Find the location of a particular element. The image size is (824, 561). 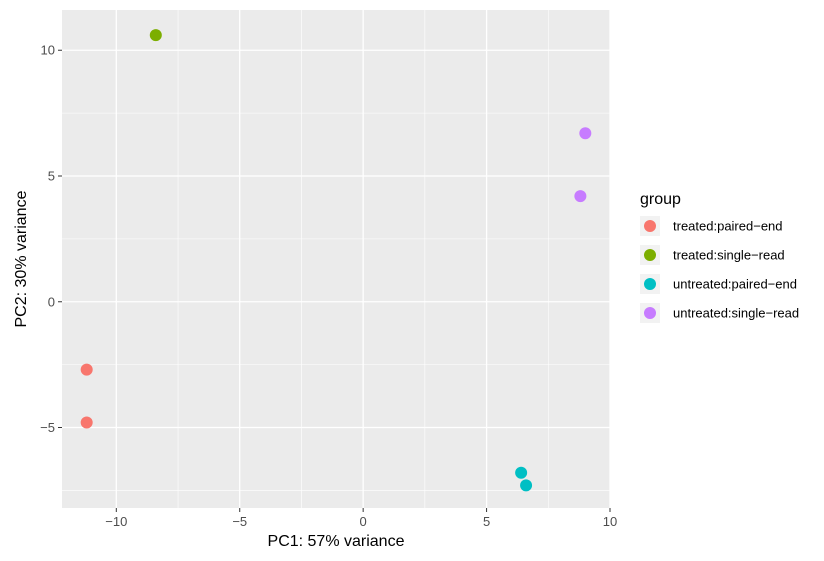

y-tick-label: −5 is located at coordinates (47, 427).